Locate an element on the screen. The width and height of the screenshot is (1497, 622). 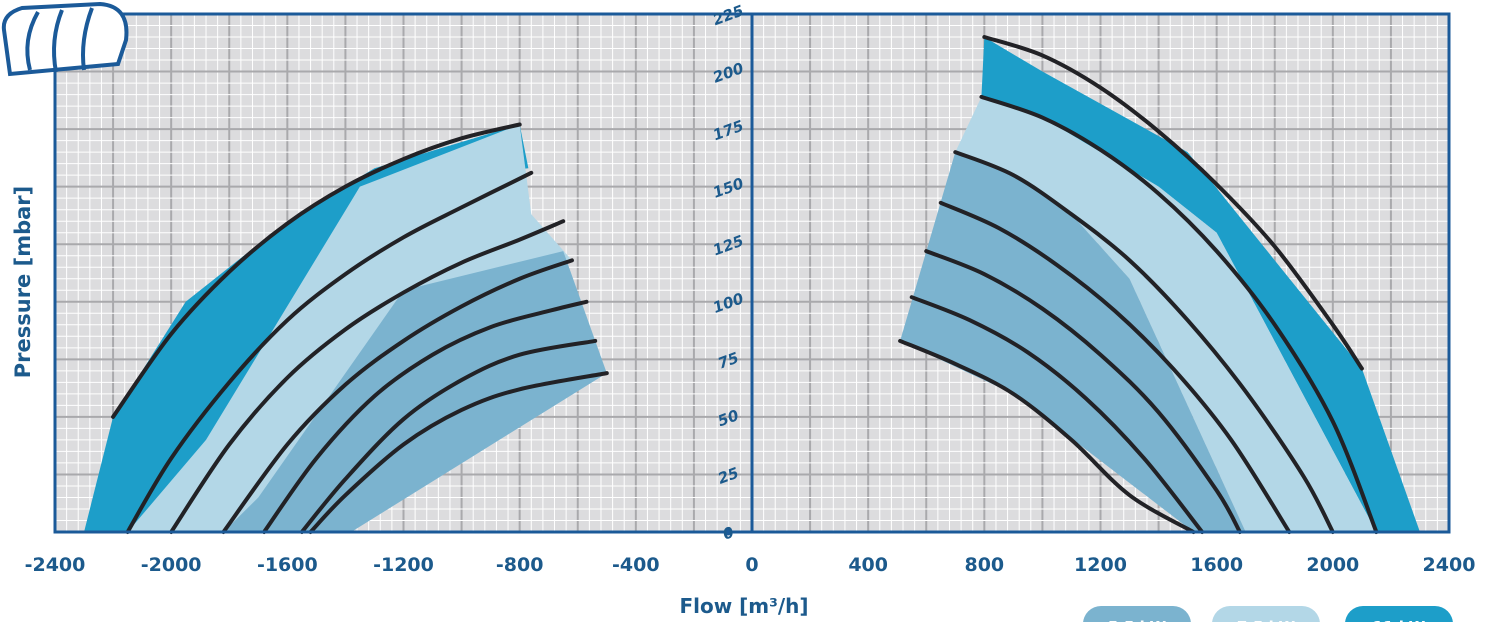
legend-label: 5.5 kW is located at coordinates (1137, 620).